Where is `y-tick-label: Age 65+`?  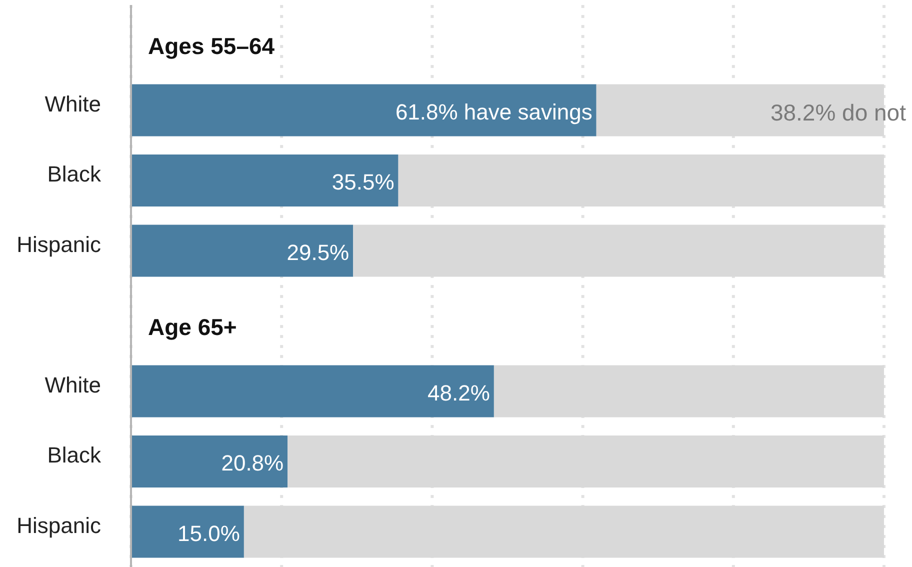
y-tick-label: Age 65+ is located at coordinates (192, 327).